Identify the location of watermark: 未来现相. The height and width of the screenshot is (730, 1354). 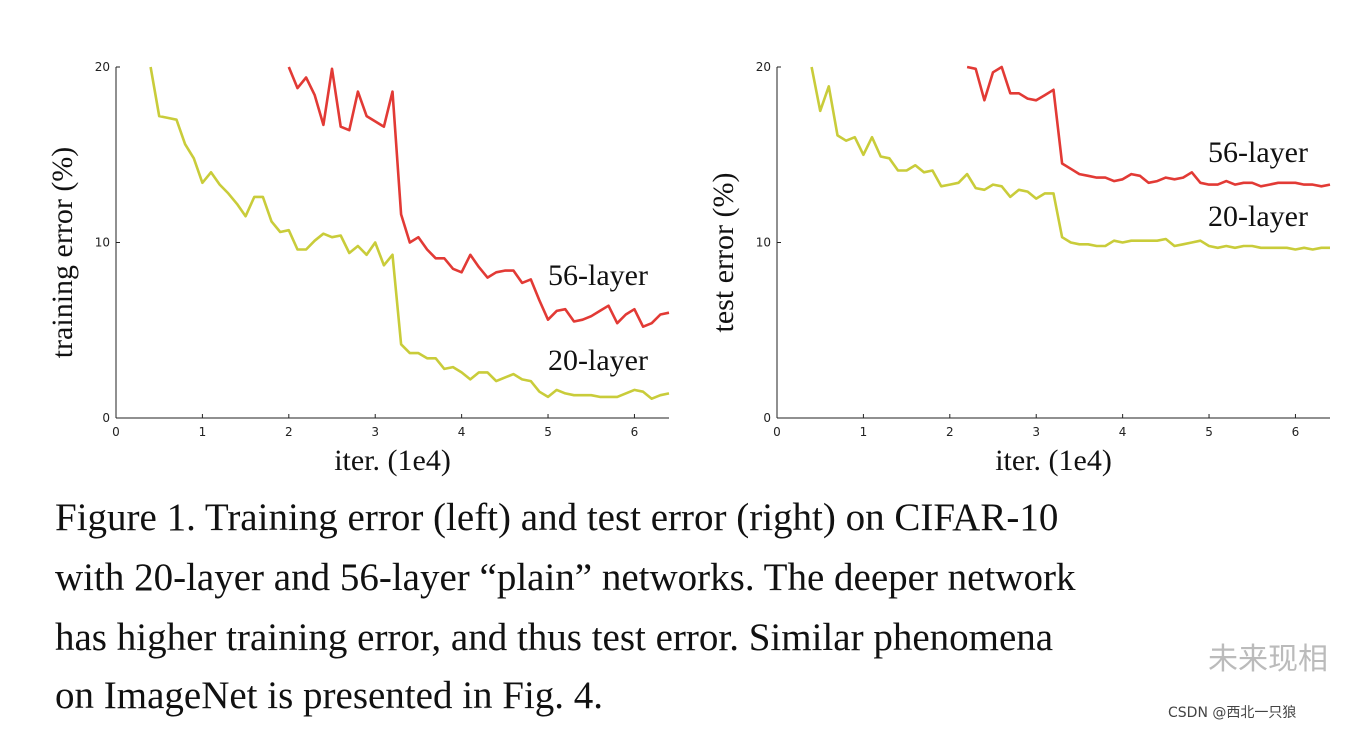
(1268, 659).